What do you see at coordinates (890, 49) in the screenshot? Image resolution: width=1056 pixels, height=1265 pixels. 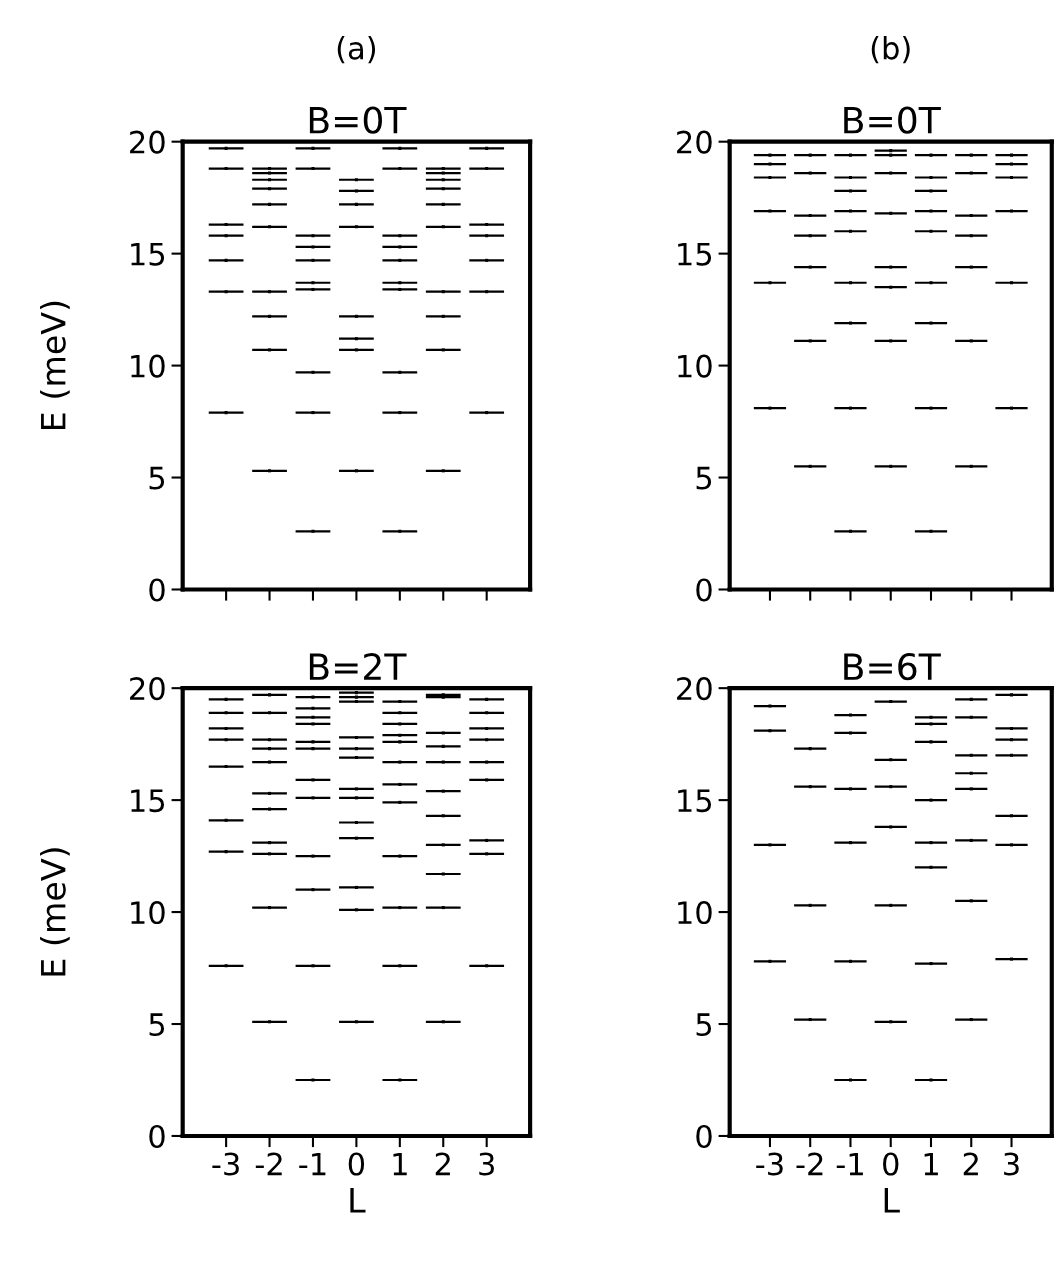 I see `text: (b)` at bounding box center [890, 49].